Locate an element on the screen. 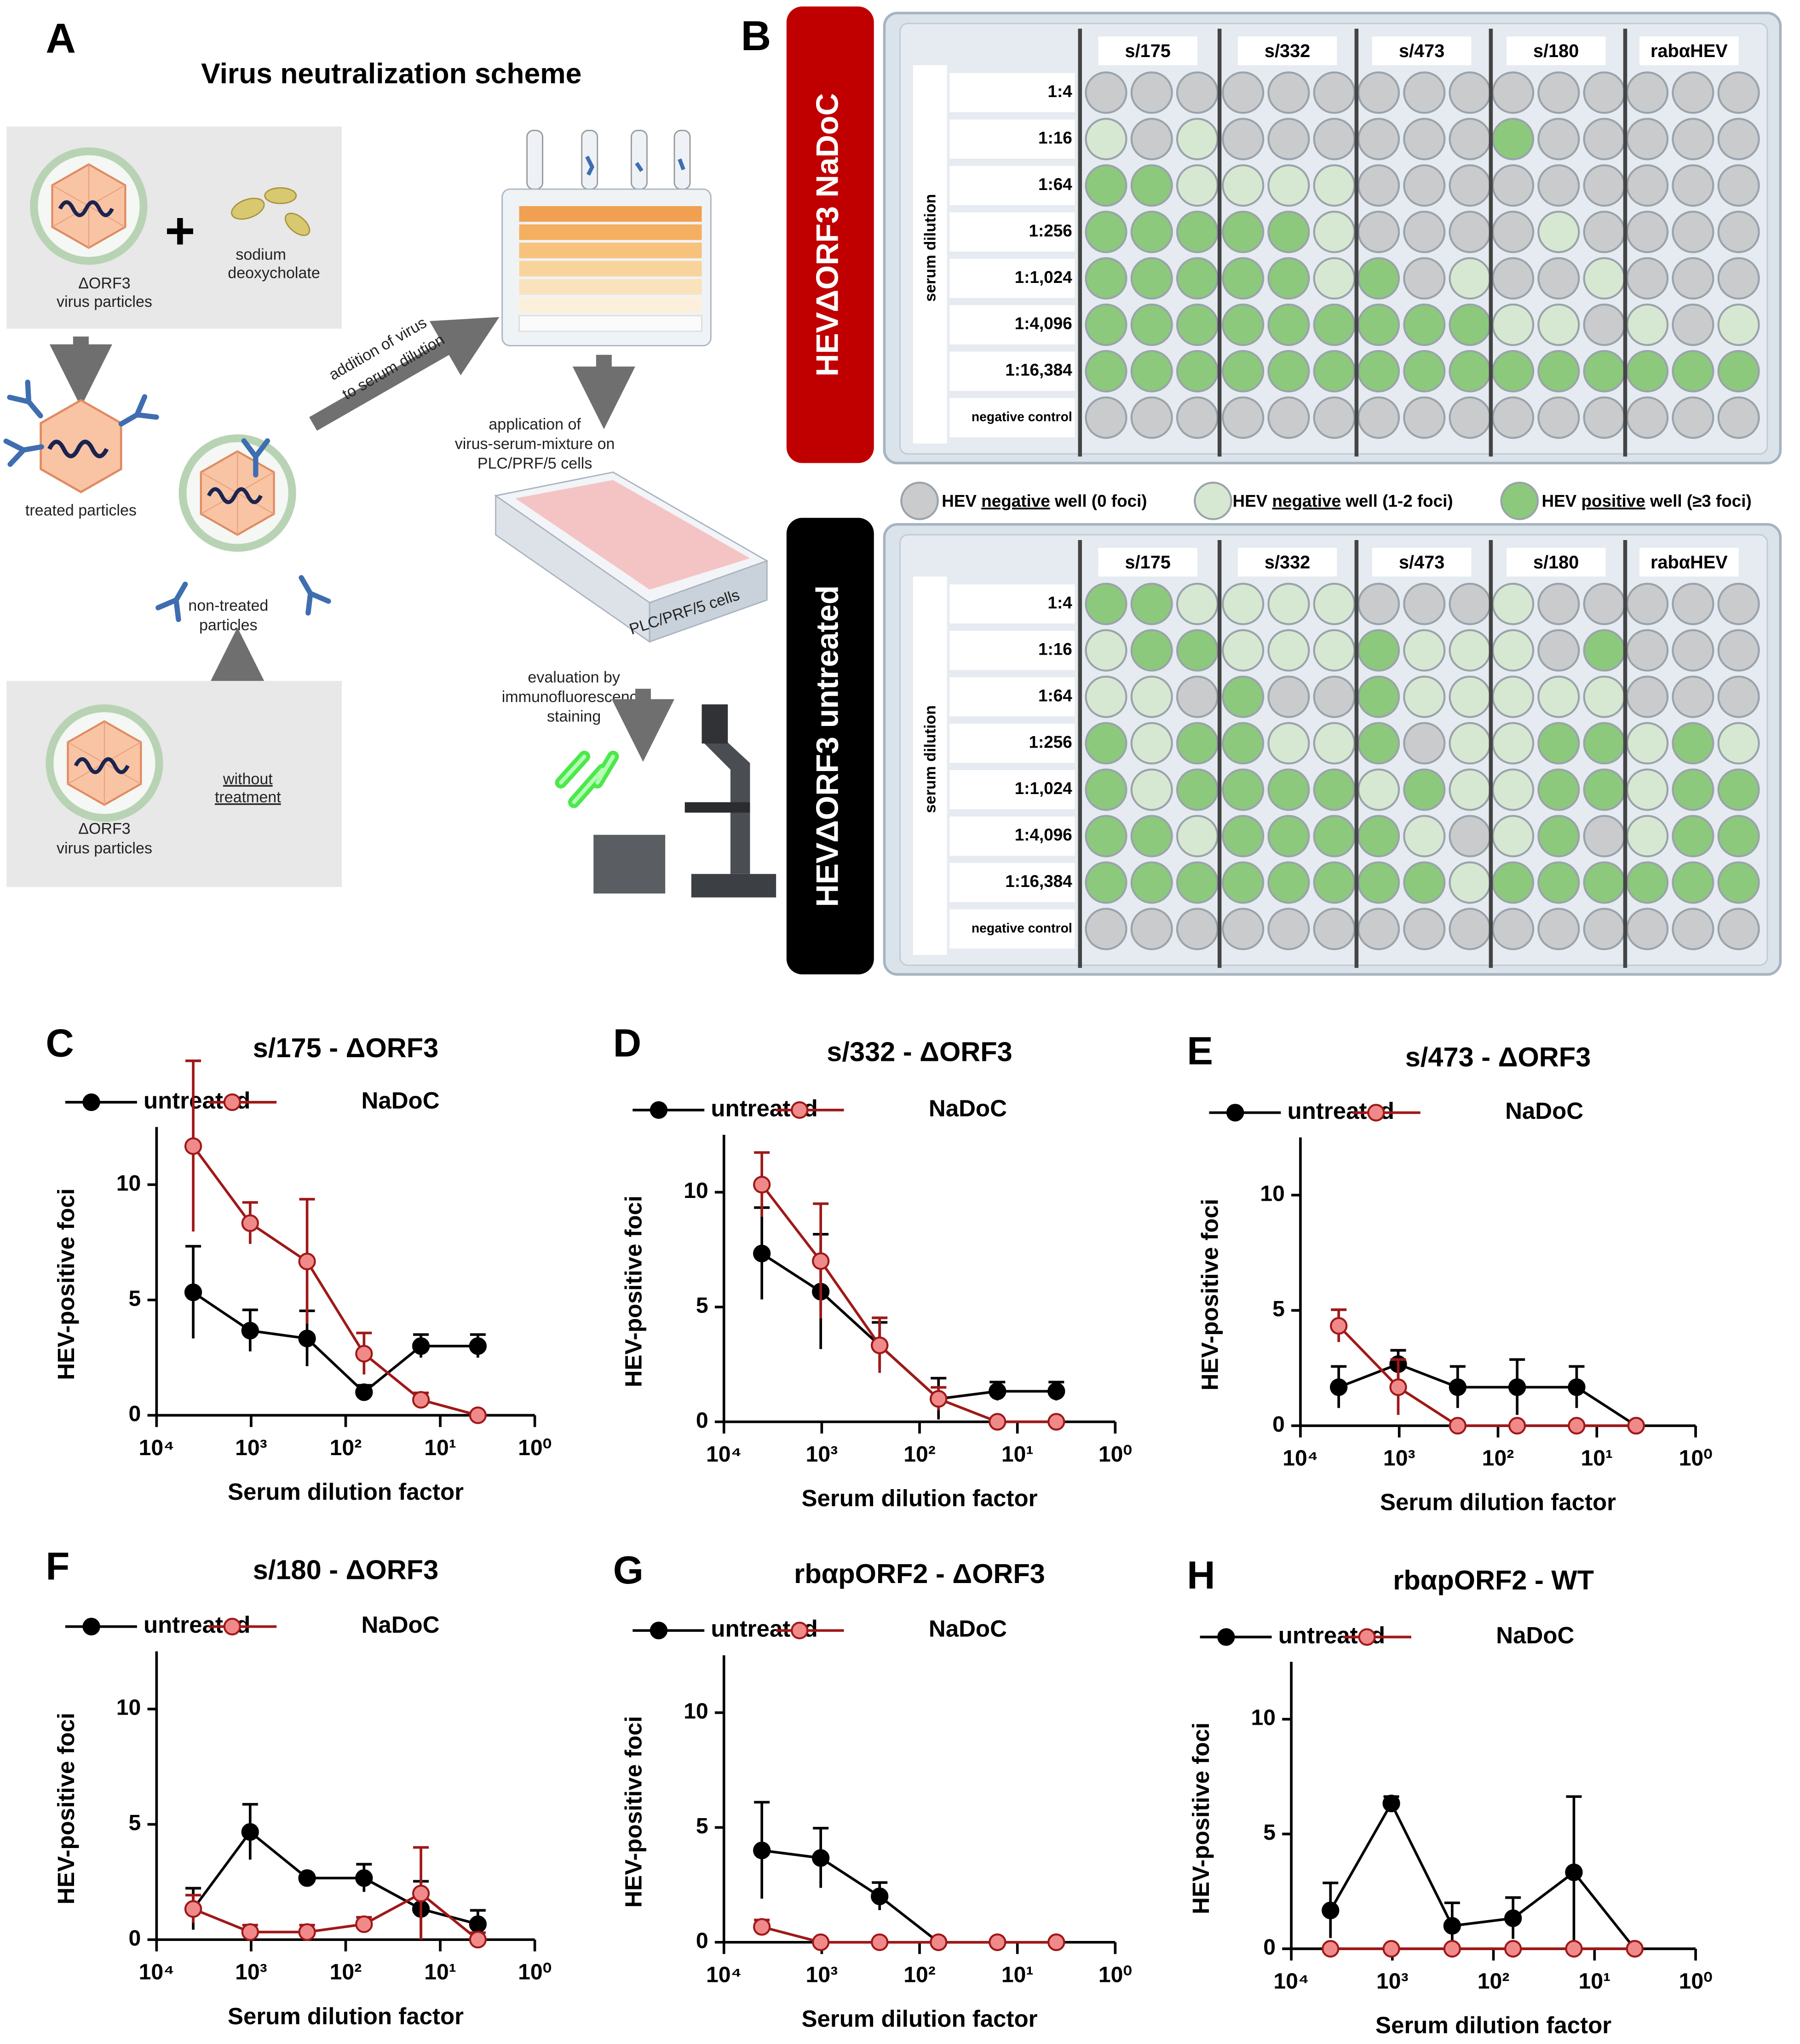  label: immunofluorescence is located at coordinates (574, 697).